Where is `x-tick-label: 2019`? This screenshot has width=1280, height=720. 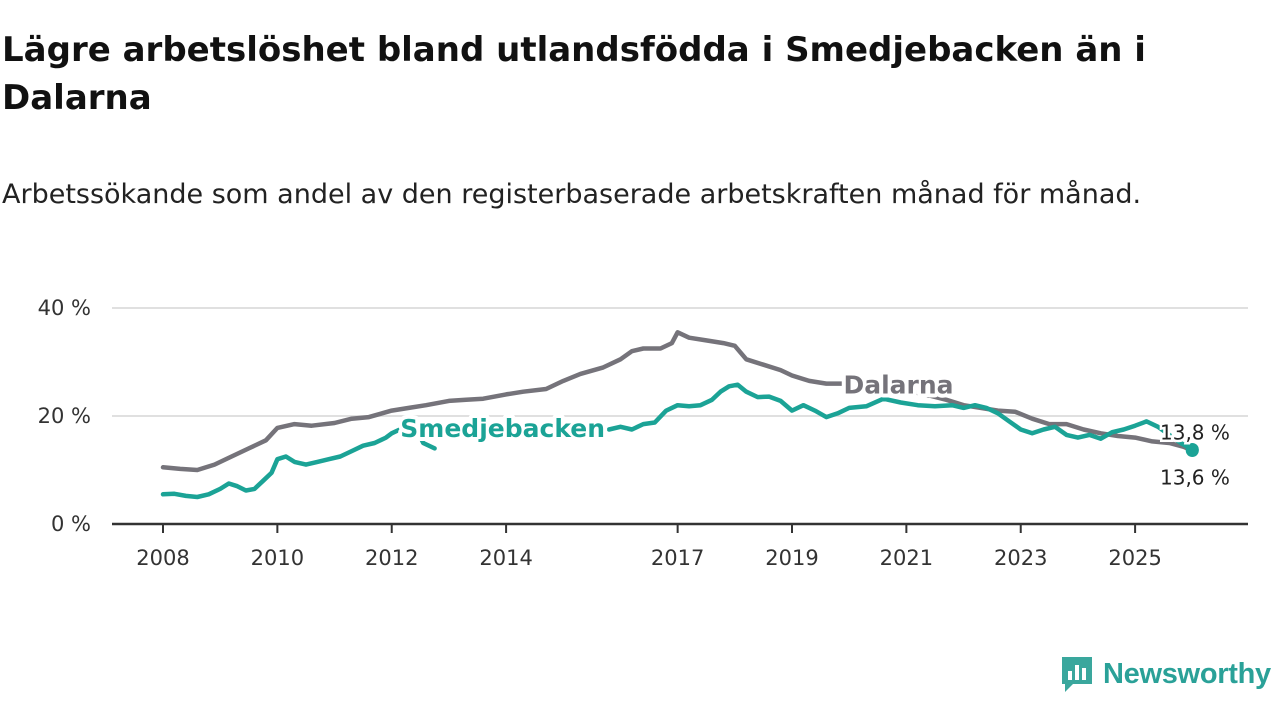
x-tick-label: 2019 is located at coordinates (791, 558).